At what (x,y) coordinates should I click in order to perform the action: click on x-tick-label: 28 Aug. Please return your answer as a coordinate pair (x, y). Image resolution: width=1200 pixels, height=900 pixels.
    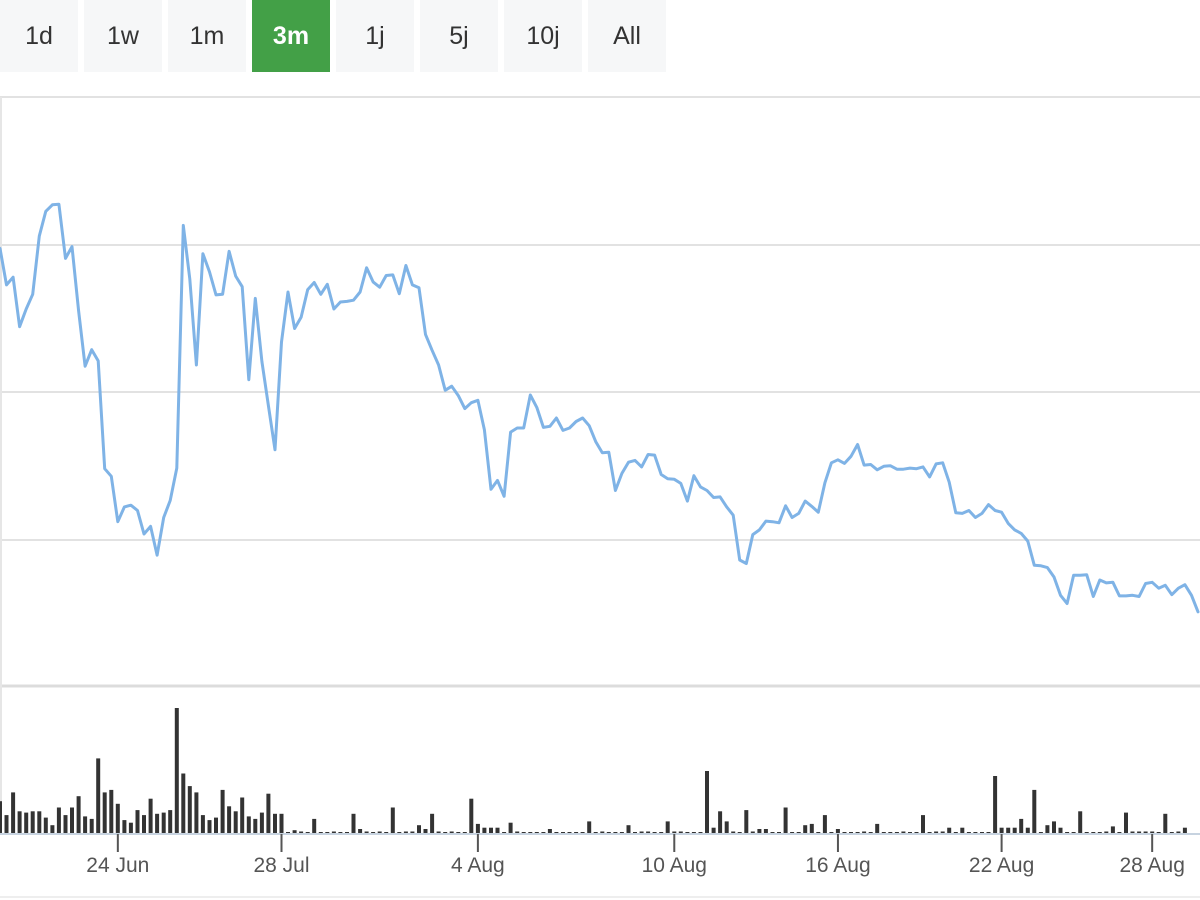
    Looking at the image, I should click on (1151, 865).